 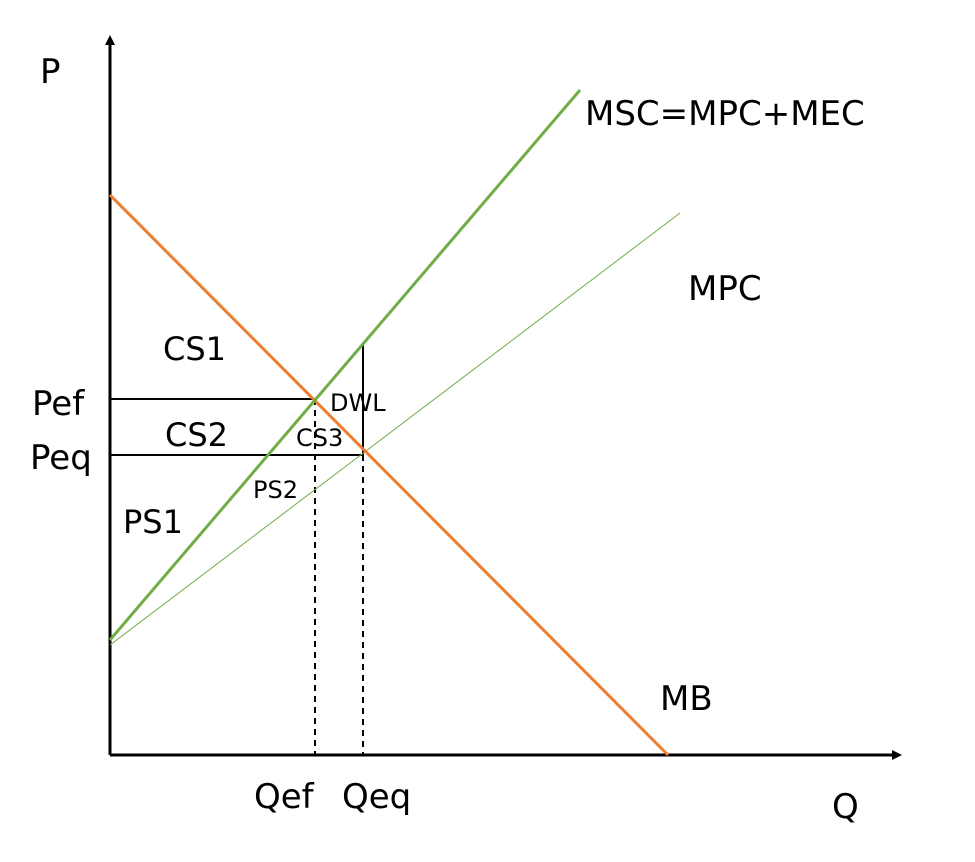 I want to click on msc-label: MSC=MPC+MEC, so click(x=725, y=114).